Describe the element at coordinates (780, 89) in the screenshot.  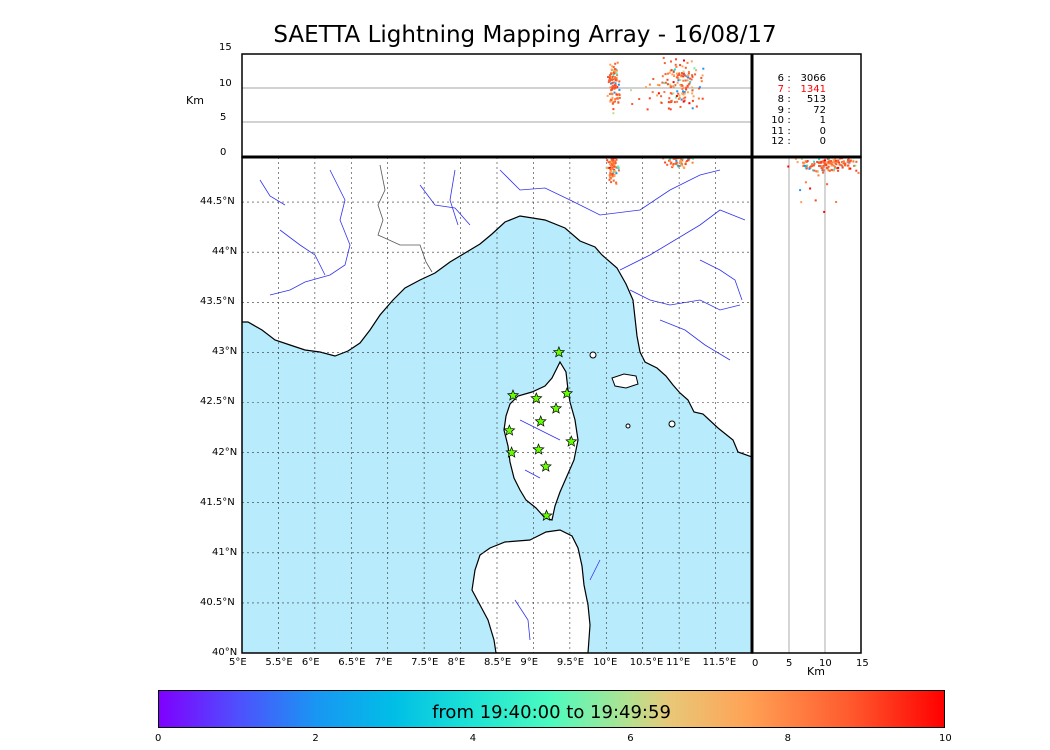
I see `legend-level: 7` at that location.